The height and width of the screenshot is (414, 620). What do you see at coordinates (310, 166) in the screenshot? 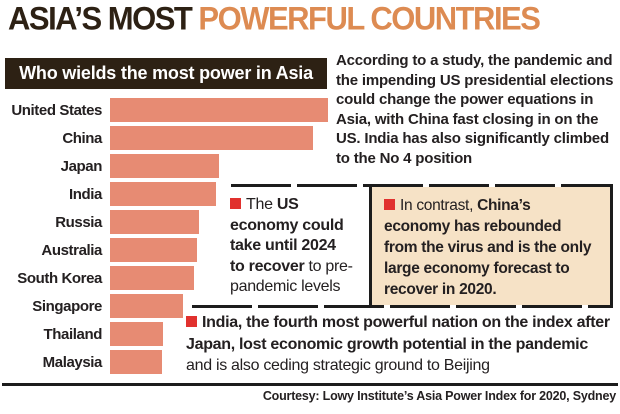
I see `chart-row: Japan` at bounding box center [310, 166].